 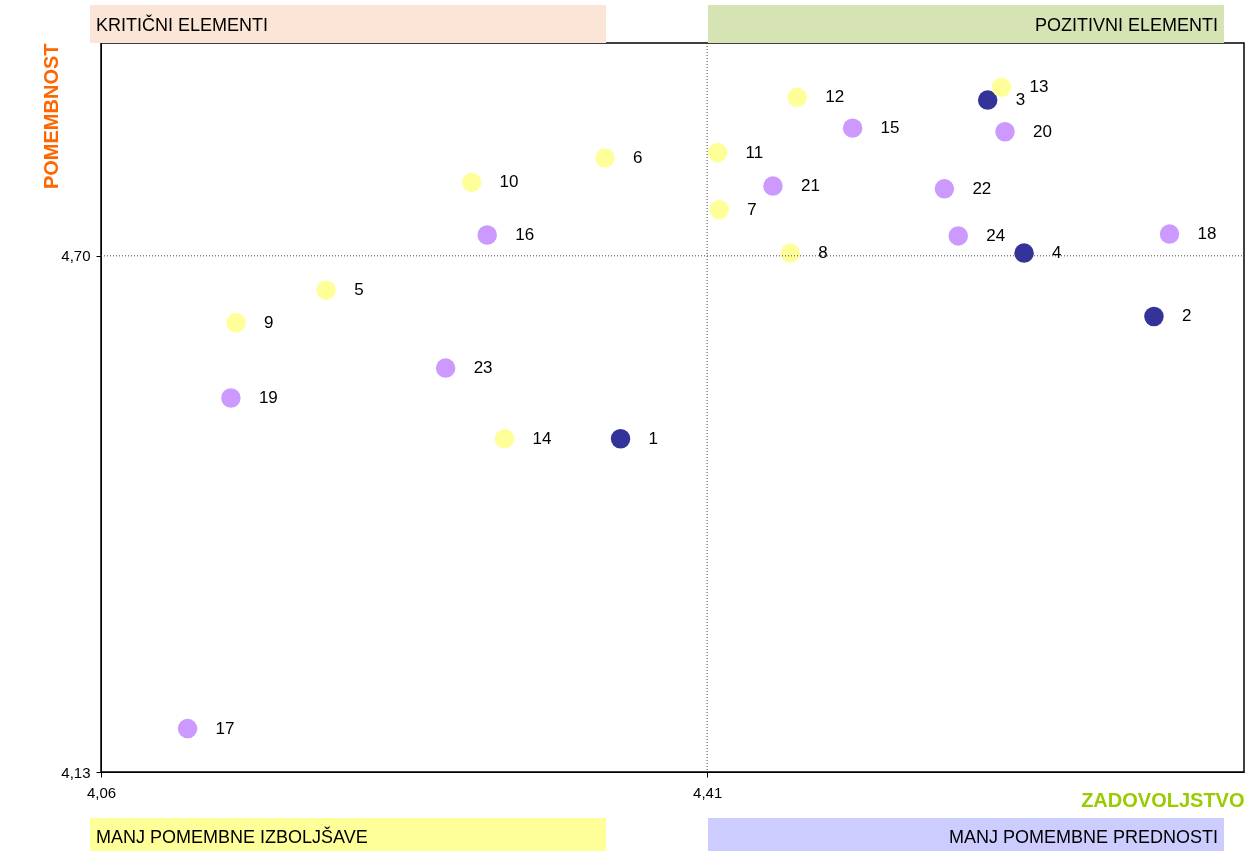 What do you see at coordinates (509, 182) in the screenshot?
I see `annotation: 10` at bounding box center [509, 182].